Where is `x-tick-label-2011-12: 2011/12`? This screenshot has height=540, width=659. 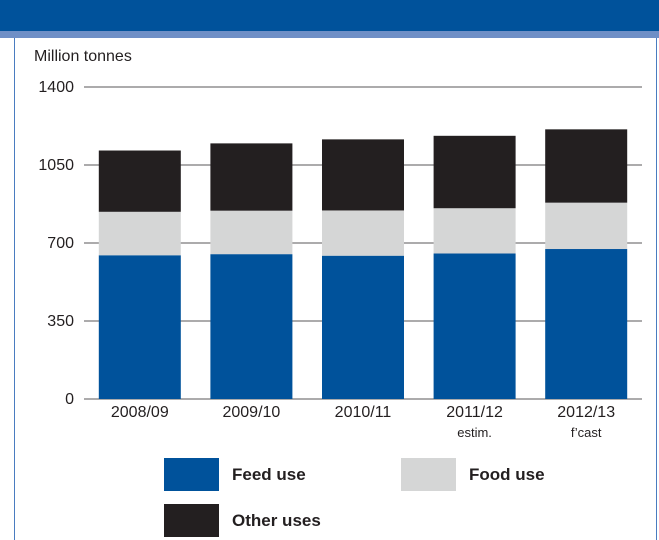 x-tick-label-2011-12: 2011/12 is located at coordinates (474, 412).